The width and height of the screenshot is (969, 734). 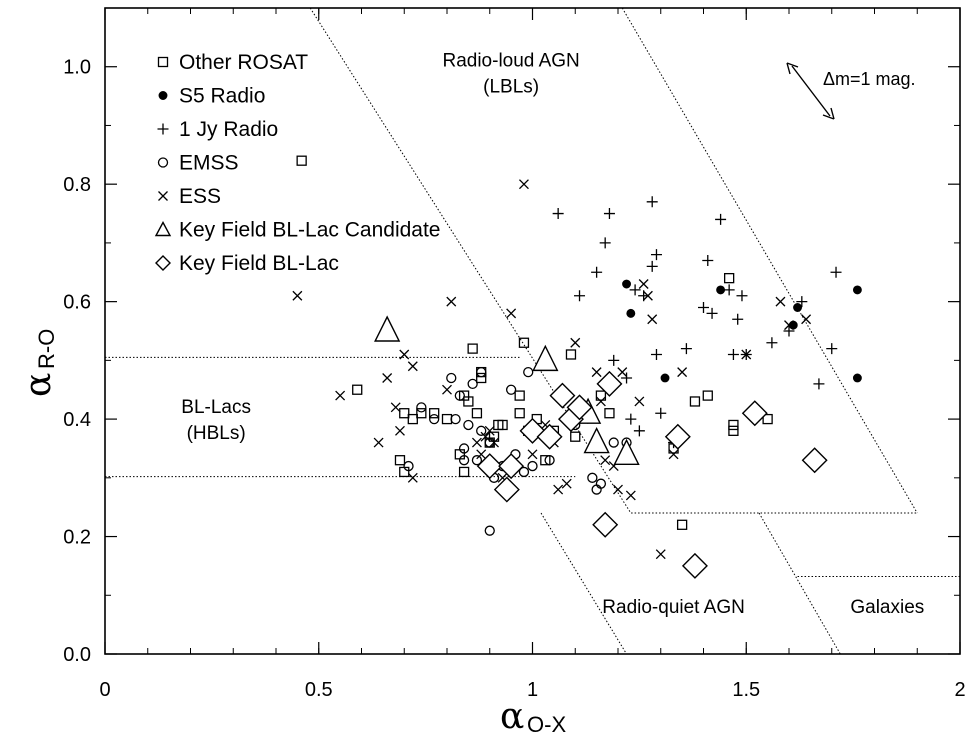 What do you see at coordinates (697, 322) in the screenshot?
I see `series-1-jy-radio` at bounding box center [697, 322].